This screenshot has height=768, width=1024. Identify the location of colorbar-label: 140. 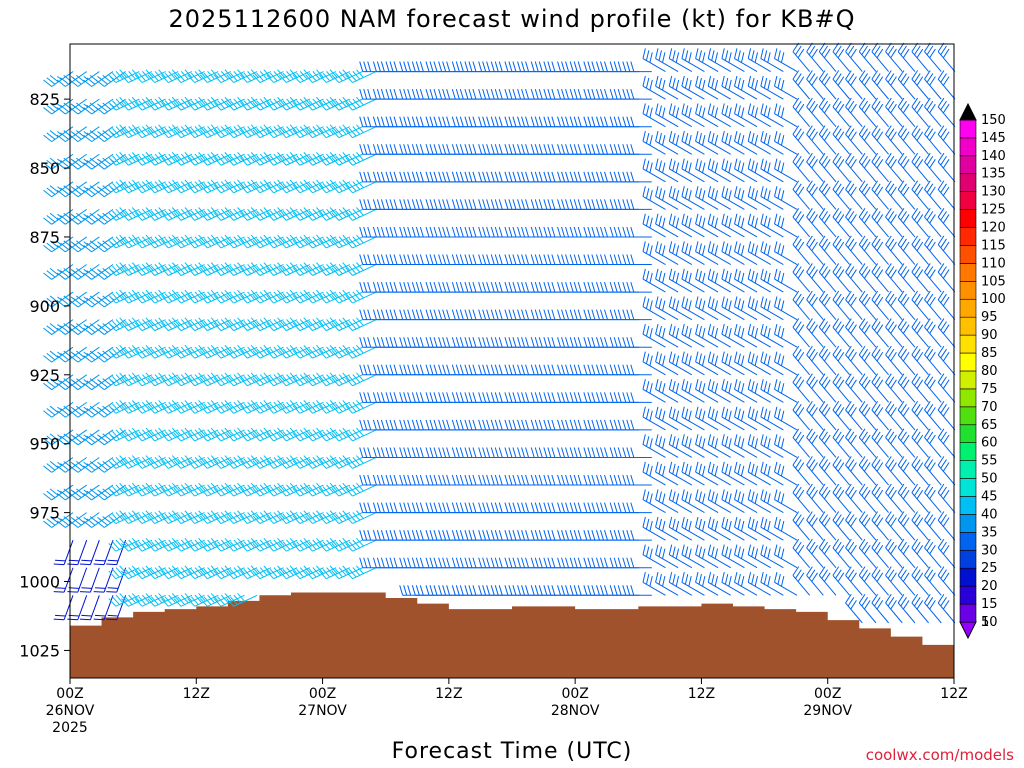
(993, 156).